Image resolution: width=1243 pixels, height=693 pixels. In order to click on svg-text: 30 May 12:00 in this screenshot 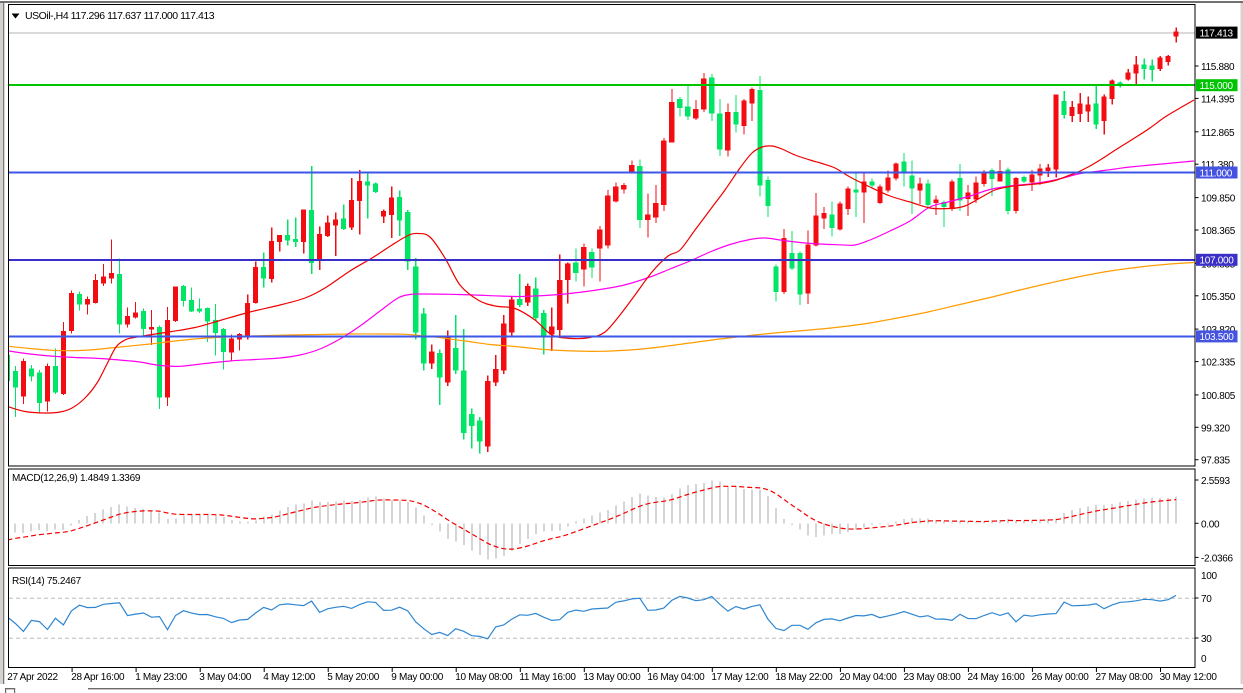, I will do `click(1189, 677)`.